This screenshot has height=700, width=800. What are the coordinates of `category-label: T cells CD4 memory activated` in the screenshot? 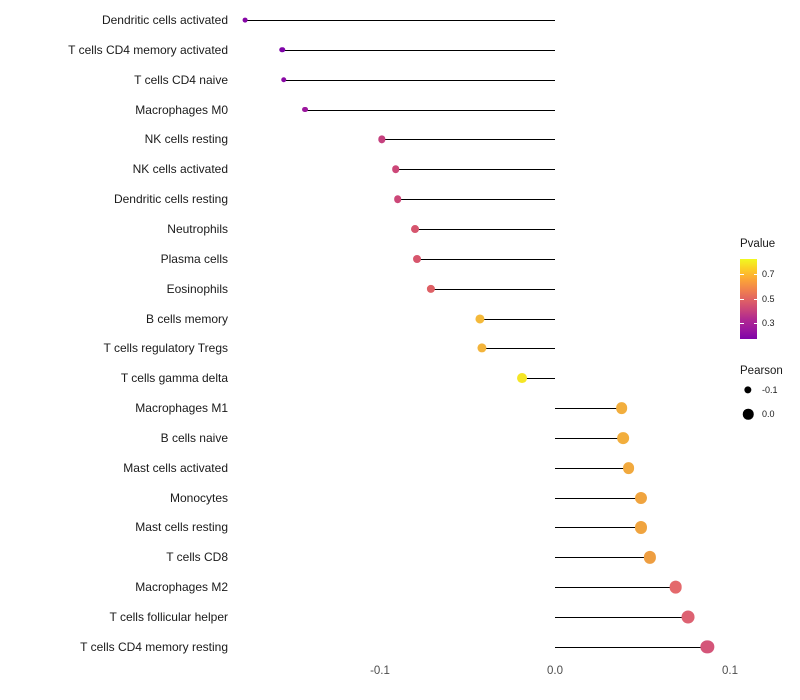 It's located at (148, 49).